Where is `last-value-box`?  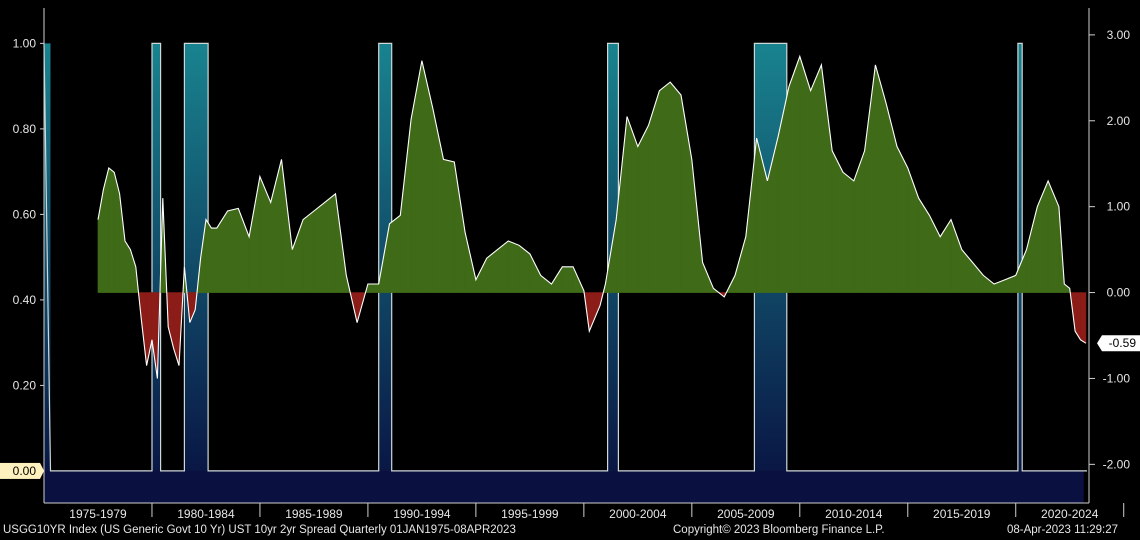
last-value-box is located at coordinates (1118, 343).